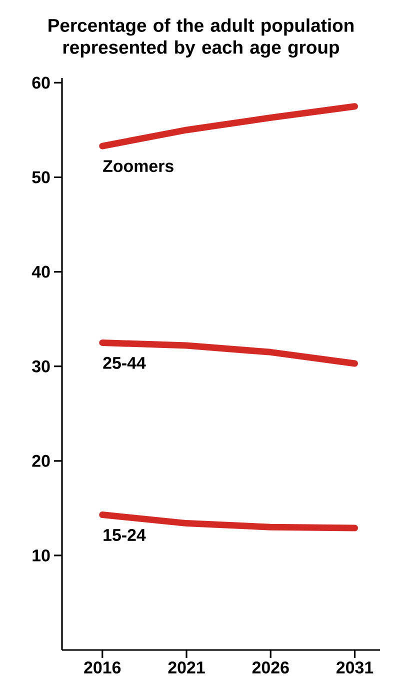  What do you see at coordinates (41, 366) in the screenshot?
I see `y-tick-label: 30` at bounding box center [41, 366].